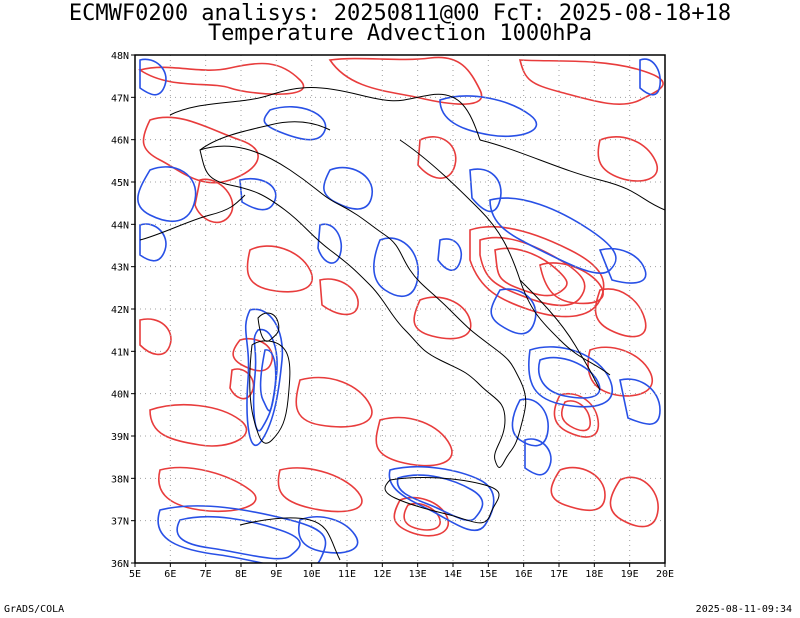 This screenshot has height=618, width=800. Describe the element at coordinates (120, 564) in the screenshot. I see `y-tick-label: 36N` at that location.